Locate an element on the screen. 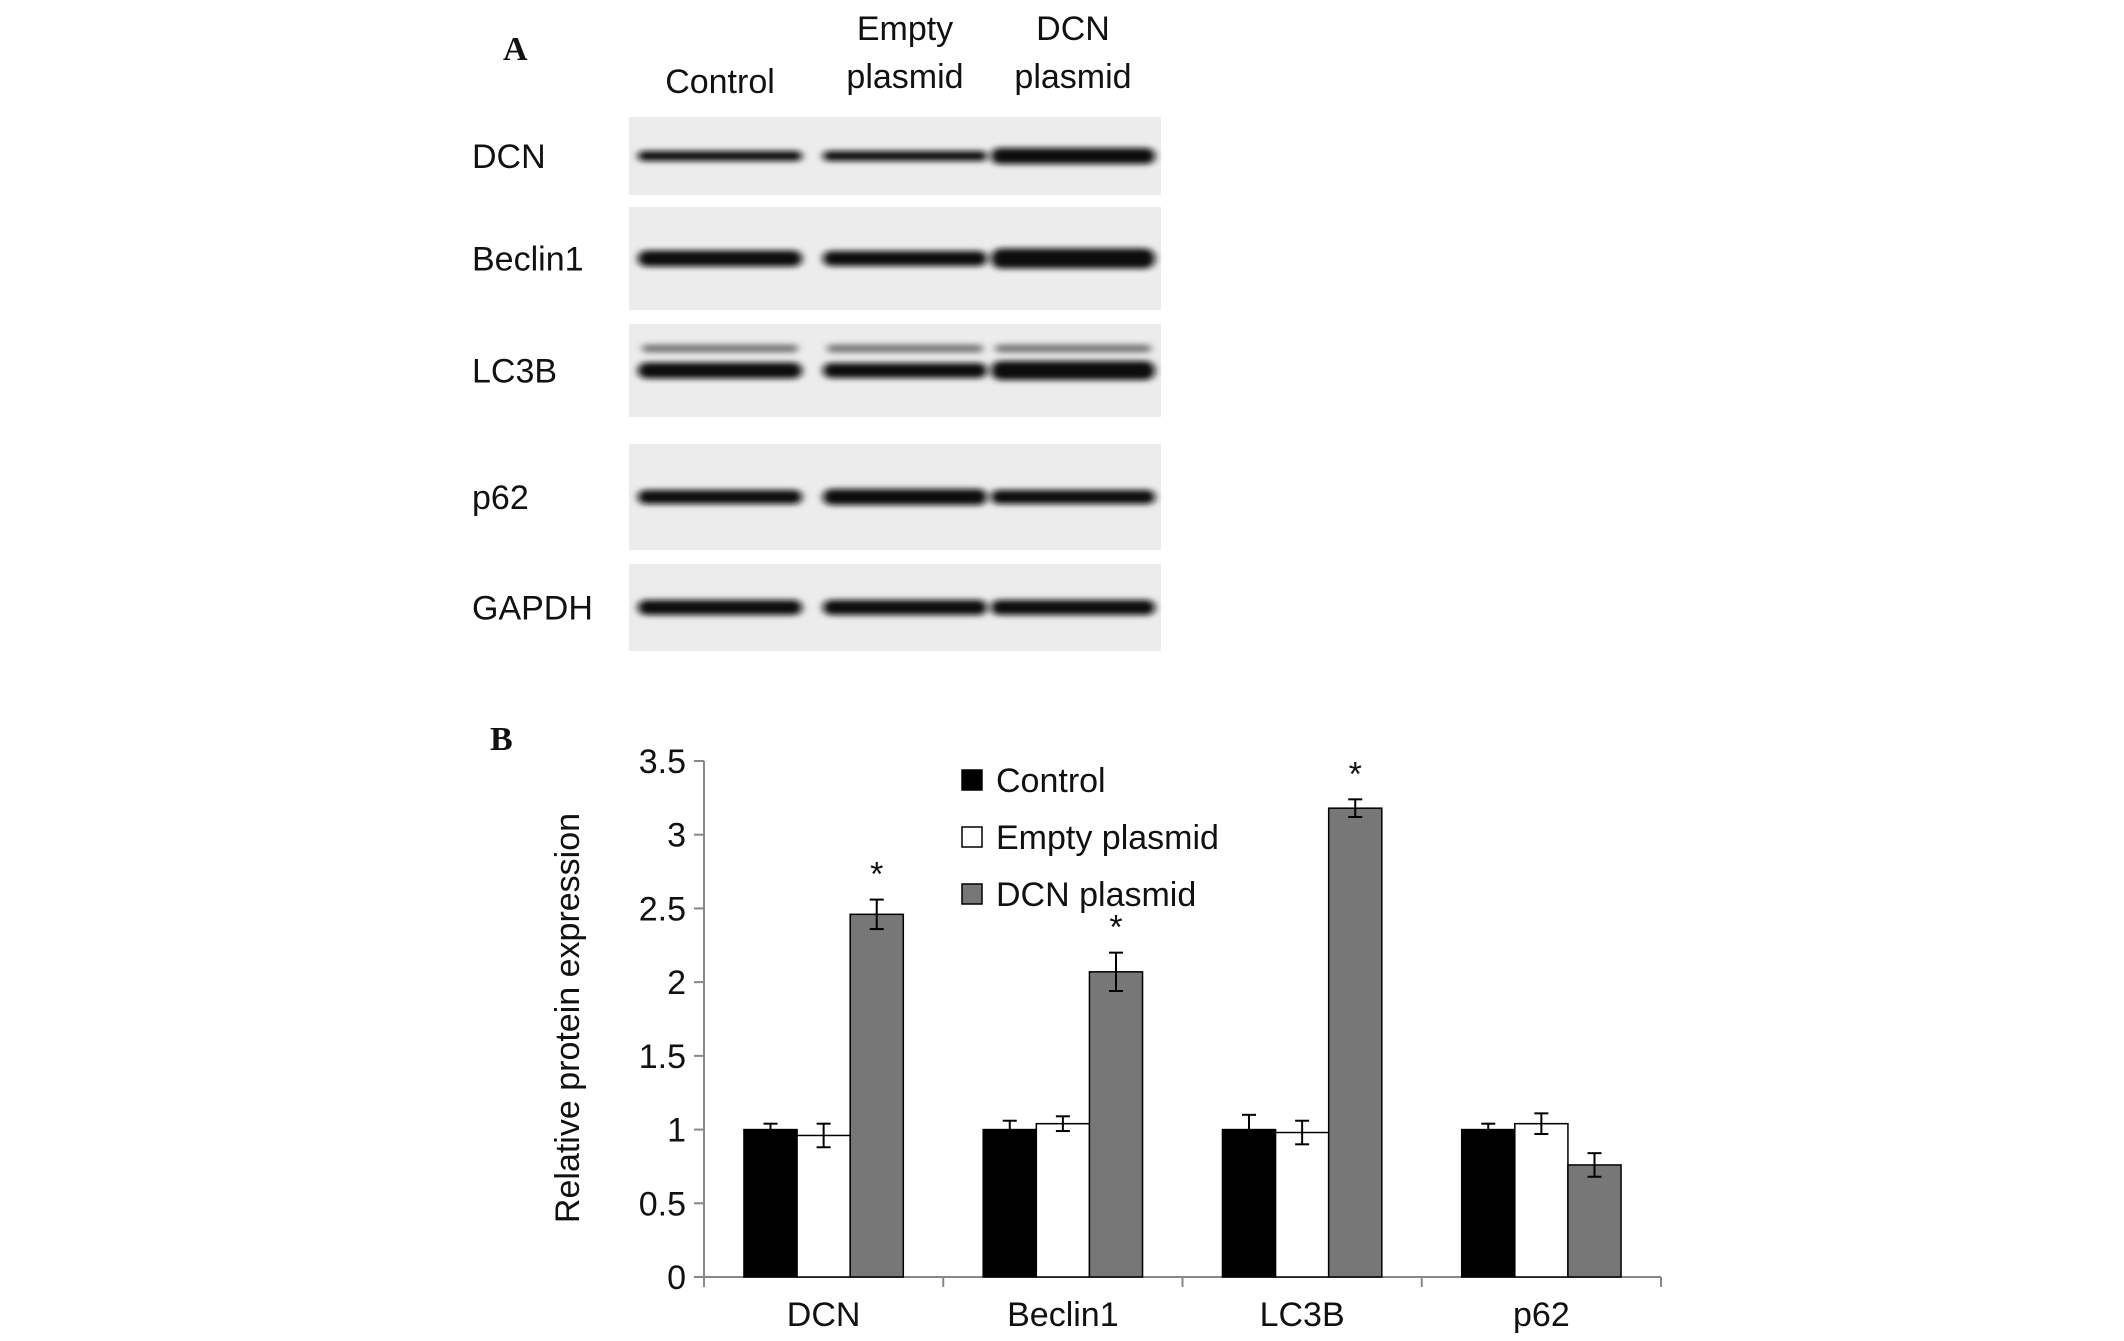  y-tick-label: 3.5 is located at coordinates (662, 762).